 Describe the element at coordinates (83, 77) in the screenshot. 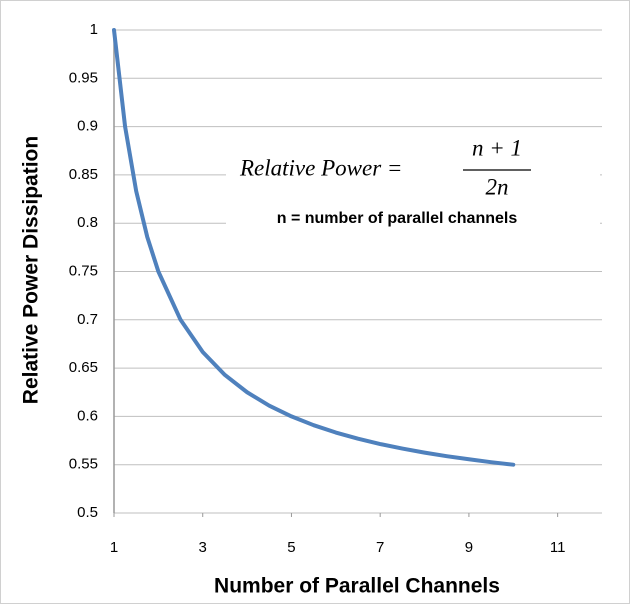

I see `y-tick-label: 0.95` at that location.